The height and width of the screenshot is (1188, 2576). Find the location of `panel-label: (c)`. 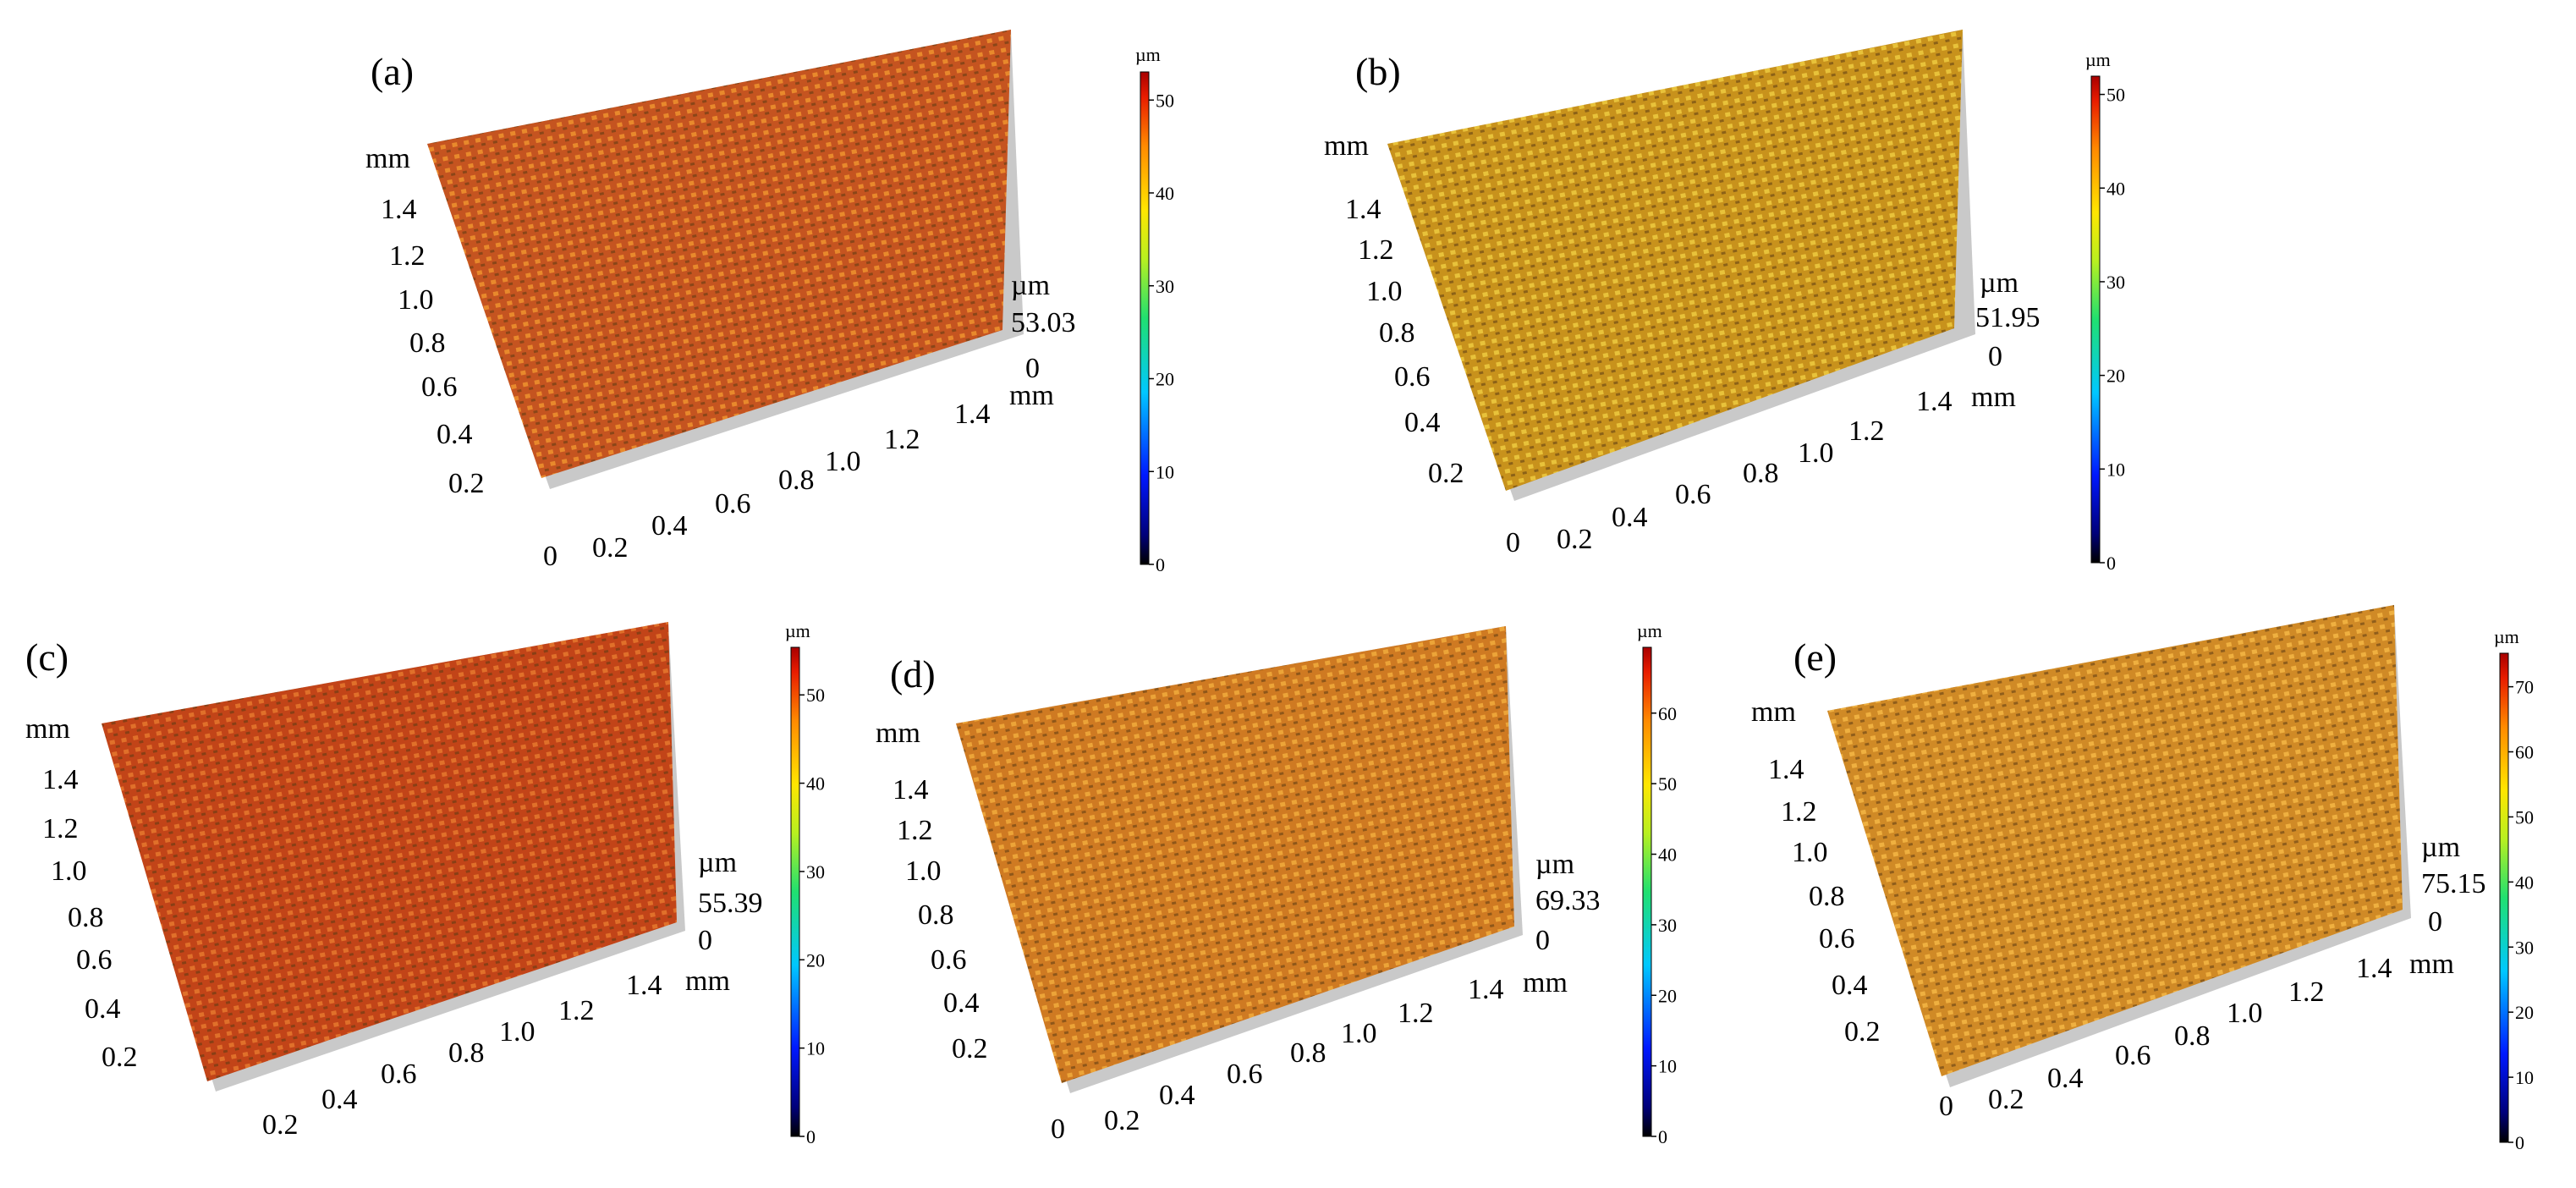

panel-label: (c) is located at coordinates (47, 657).